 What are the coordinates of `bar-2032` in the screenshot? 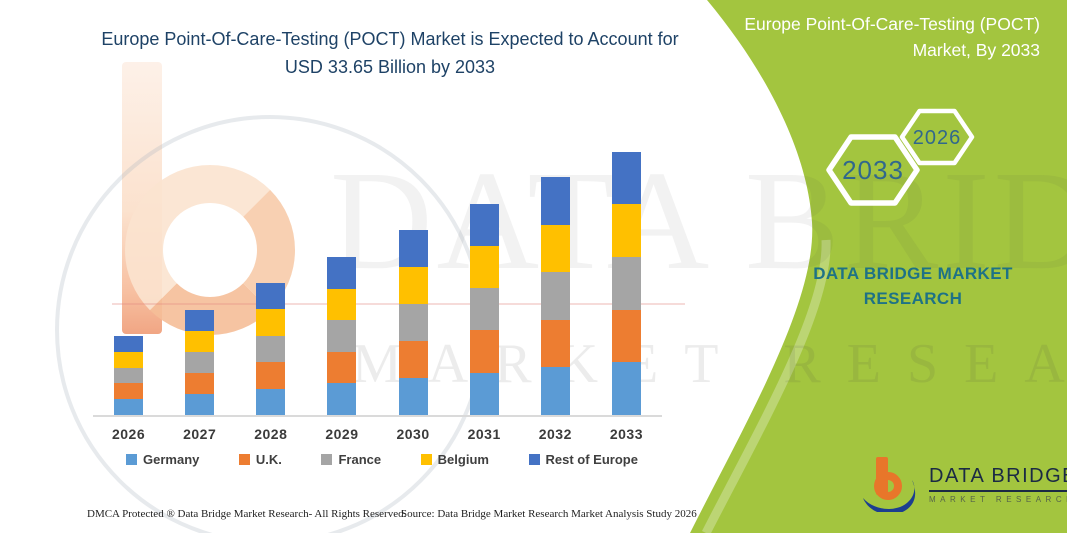 It's located at (555, 275).